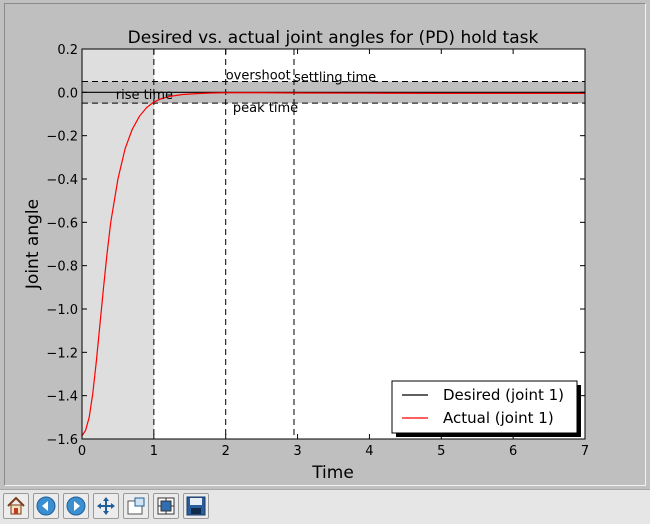  Describe the element at coordinates (144, 95) in the screenshot. I see `annotation-rise-time: rise time` at that location.